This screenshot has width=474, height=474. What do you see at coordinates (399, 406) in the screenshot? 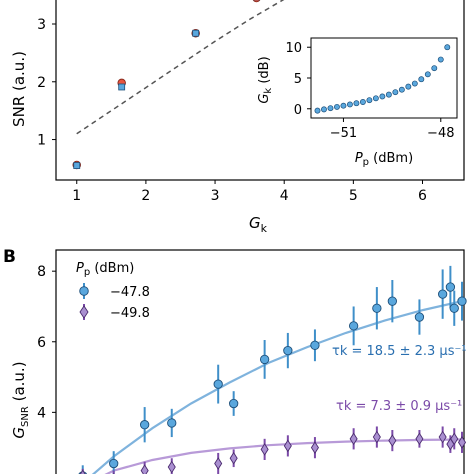
I see `annotation-tau-series-2: τk = 7.3 ± 0.9 μs⁻¹` at bounding box center [399, 406].